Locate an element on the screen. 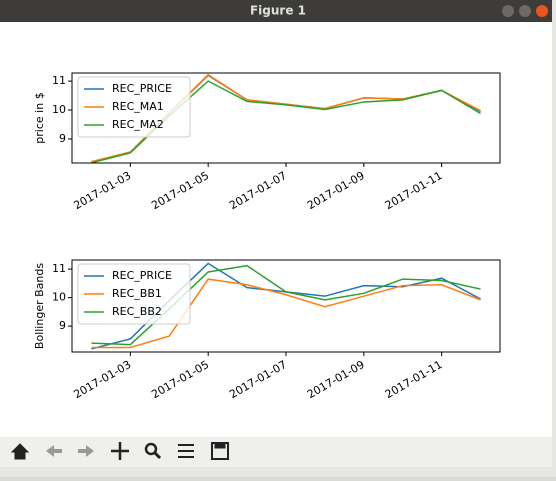 The image size is (556, 481). zoom-button is located at coordinates (151, 449).